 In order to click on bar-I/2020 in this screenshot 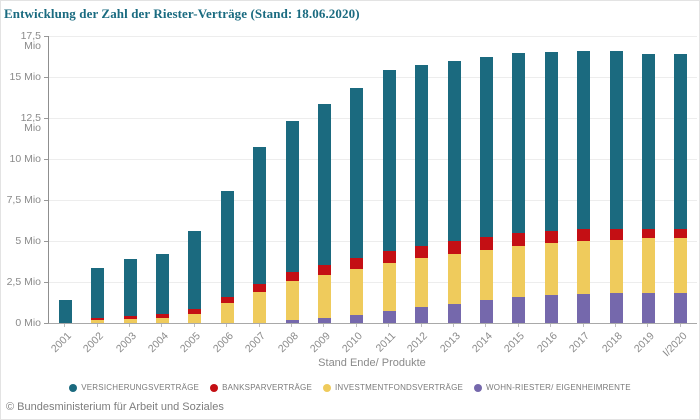, I will do `click(681, 188)`.